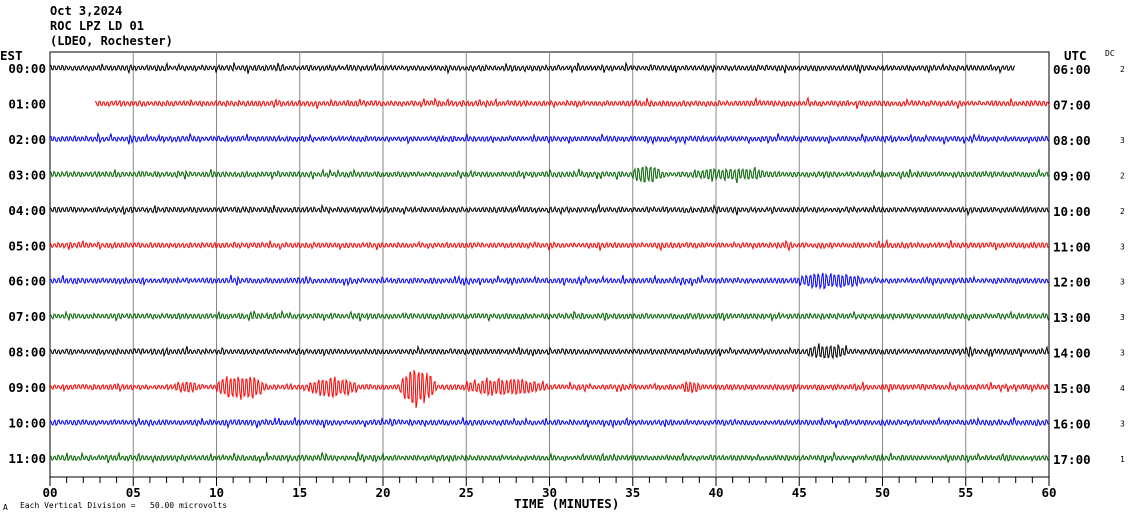  I want to click on x-tick-label: 35, so click(632, 492).